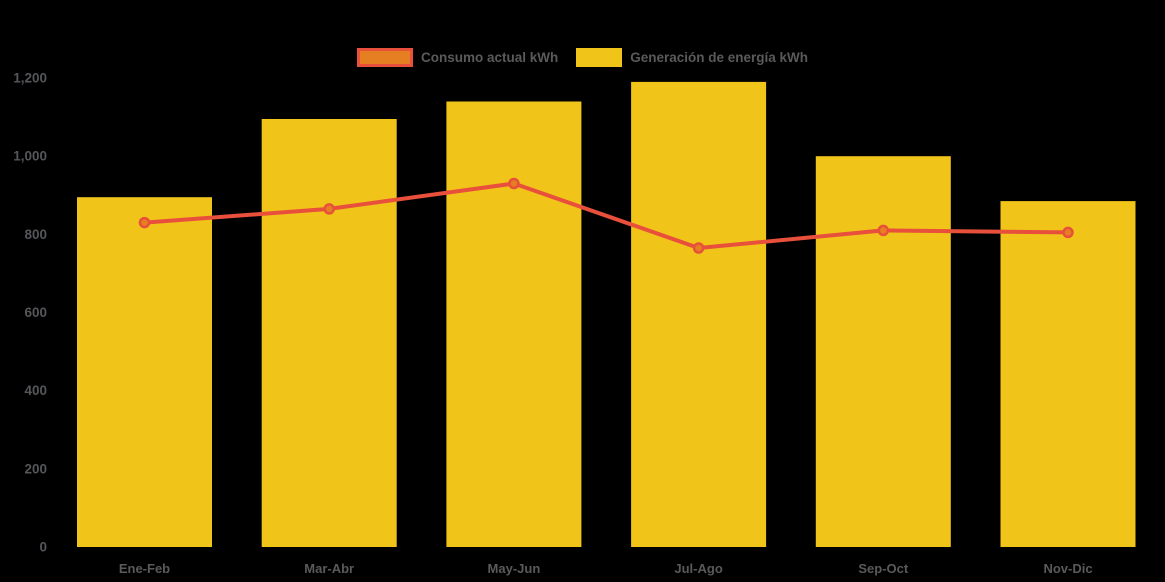 The height and width of the screenshot is (582, 1165). I want to click on y-tick-label-600: 600, so click(35, 312).